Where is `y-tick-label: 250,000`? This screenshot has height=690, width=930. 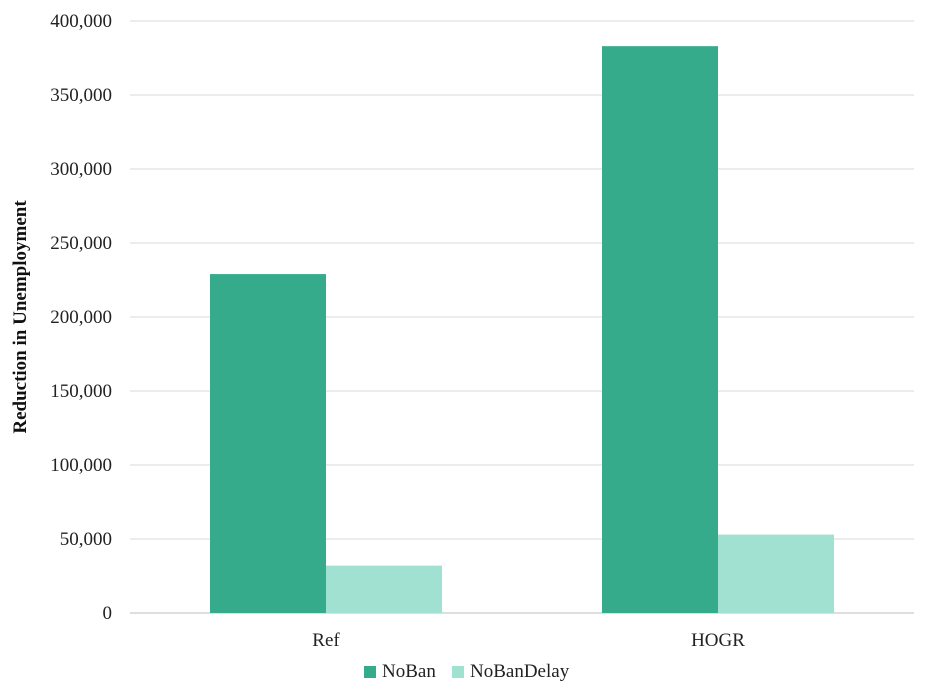
y-tick-label: 250,000 is located at coordinates (81, 243).